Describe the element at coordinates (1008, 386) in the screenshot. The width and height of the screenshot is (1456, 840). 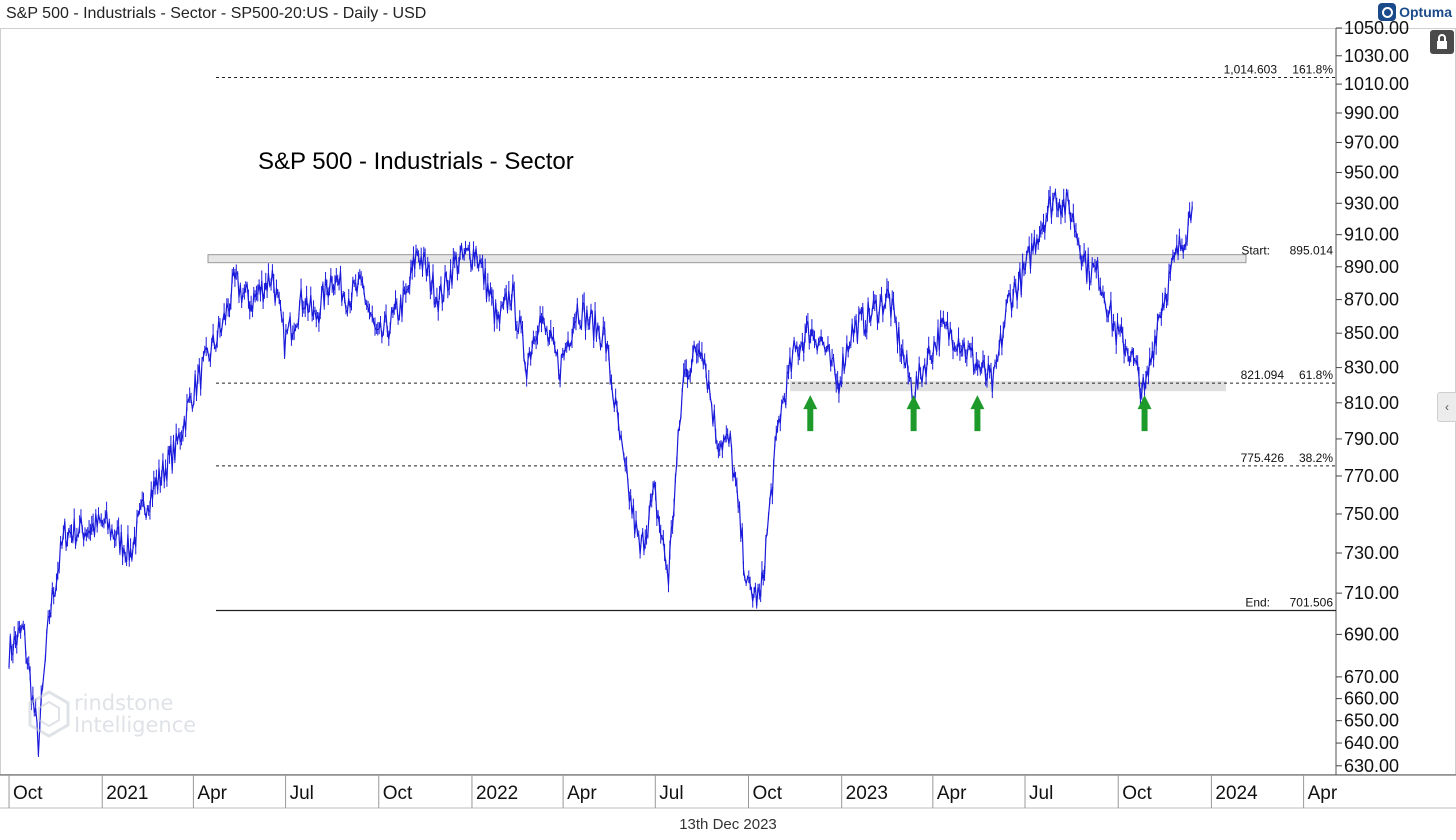
I see `support-band` at that location.